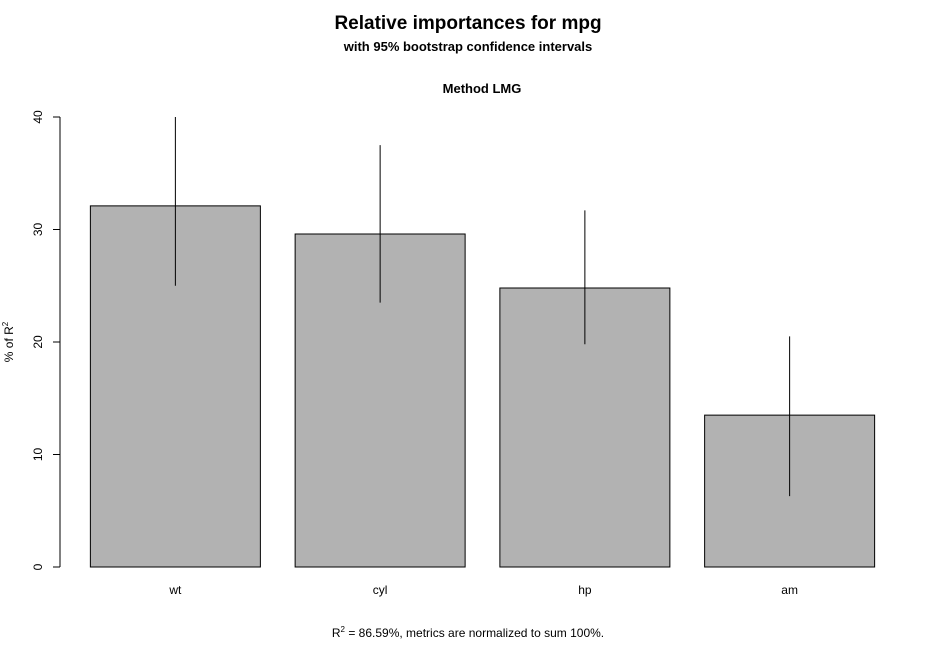 The height and width of the screenshot is (653, 936). What do you see at coordinates (46, 340) in the screenshot?
I see `y-axis: 0 10 20 30 40` at bounding box center [46, 340].